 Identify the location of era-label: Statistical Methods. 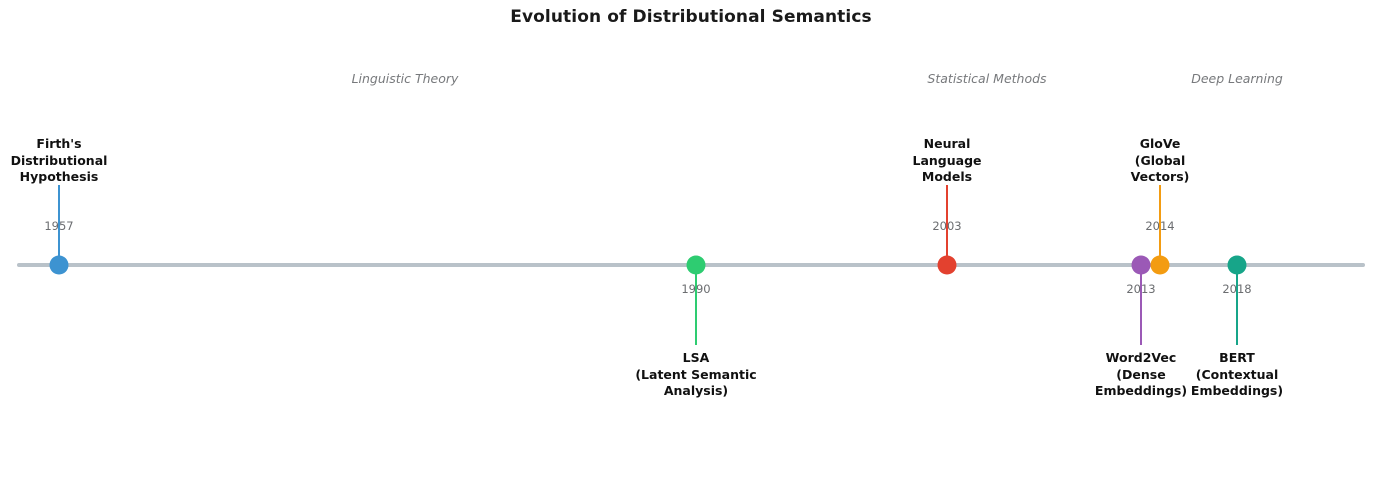
(987, 78).